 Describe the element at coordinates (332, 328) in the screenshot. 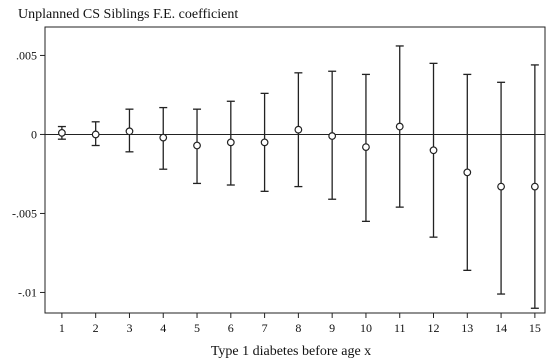

I see `x-tick-label: 9` at that location.